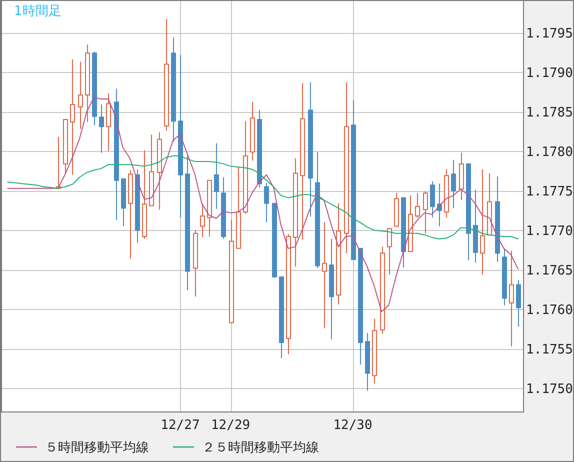 The width and height of the screenshot is (574, 462). I want to click on x-tick-label: 12/27, so click(180, 425).